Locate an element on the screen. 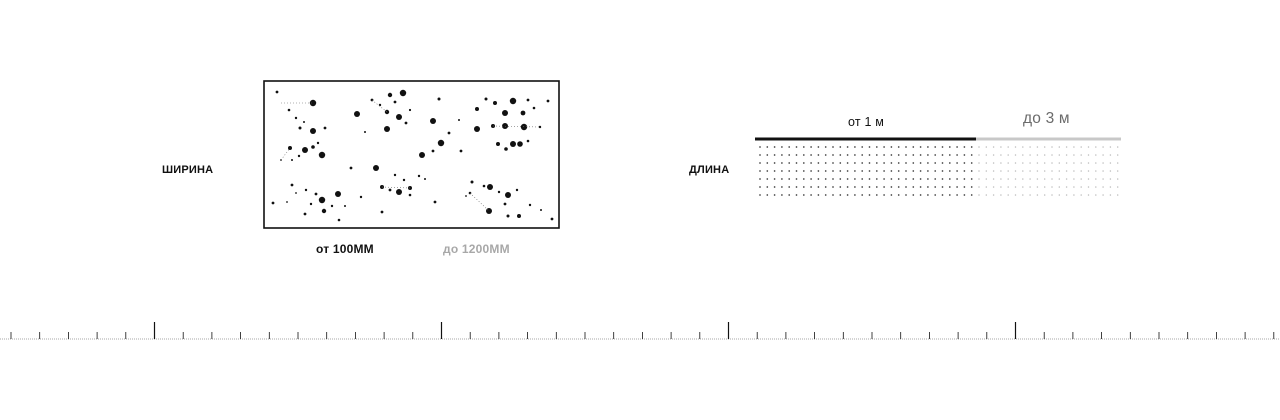 The width and height of the screenshot is (1280, 420). constellation-line is located at coordinates (516, 126).